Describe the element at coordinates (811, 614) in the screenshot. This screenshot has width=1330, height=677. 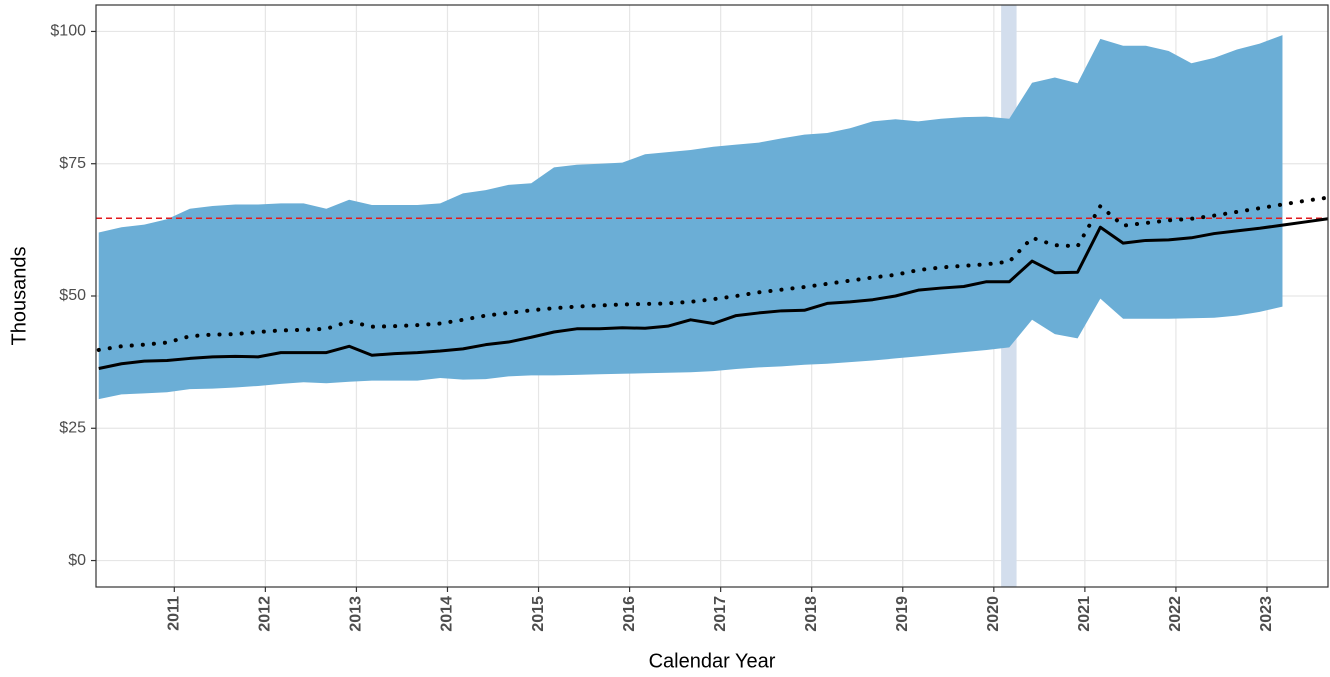
I see `x-tick-label: 2018` at that location.